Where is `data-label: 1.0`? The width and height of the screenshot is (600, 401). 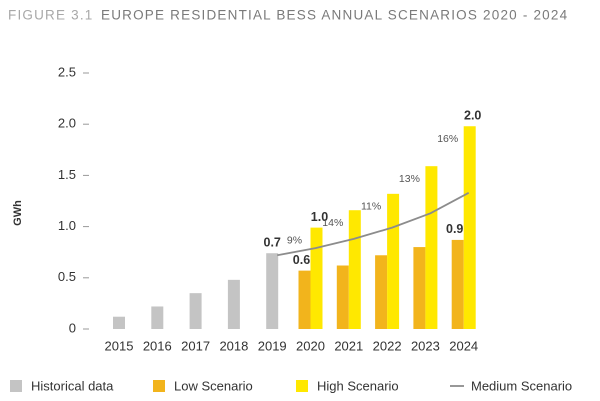 data-label: 1.0 is located at coordinates (319, 217).